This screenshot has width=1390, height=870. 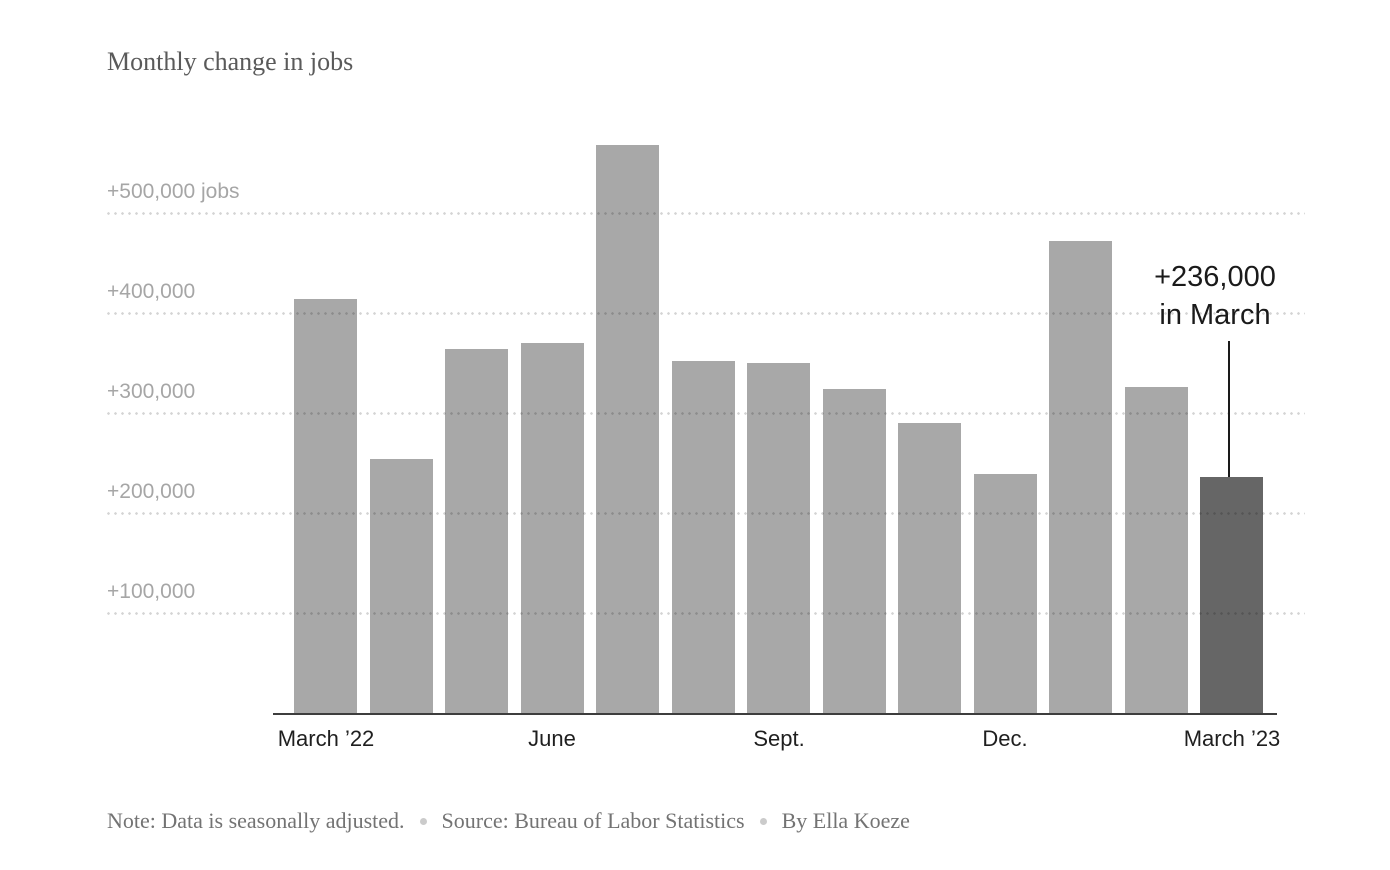 What do you see at coordinates (854, 551) in the screenshot?
I see `bar-October` at bounding box center [854, 551].